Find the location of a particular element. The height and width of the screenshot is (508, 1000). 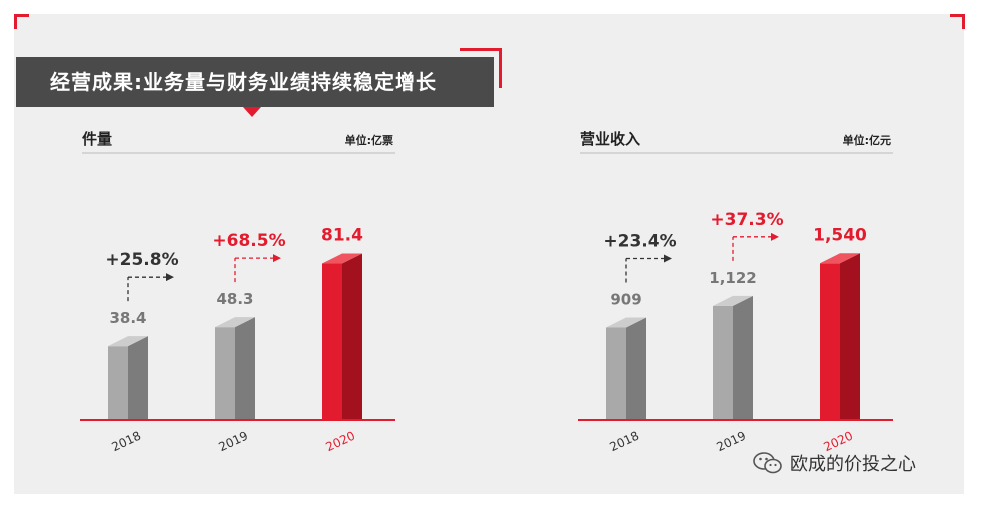

chart2-bar-top-2020 is located at coordinates (840, 258).